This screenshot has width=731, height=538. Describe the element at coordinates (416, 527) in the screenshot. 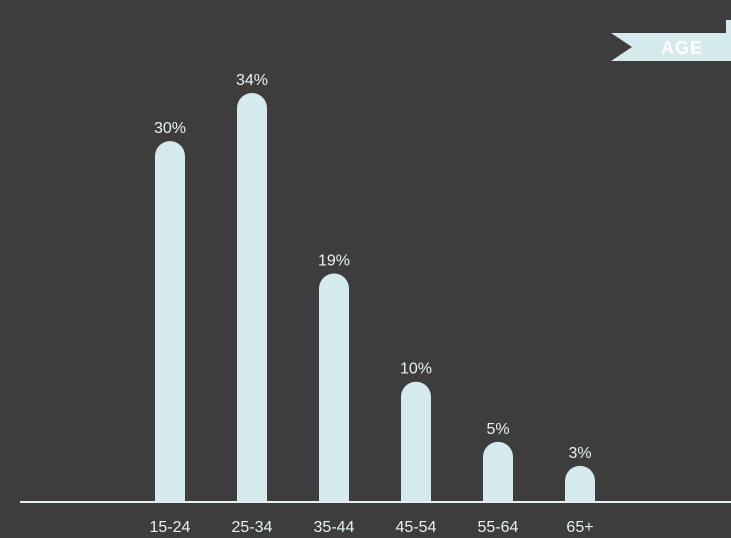

I see `x-tick-label-45-54: 45-54` at that location.